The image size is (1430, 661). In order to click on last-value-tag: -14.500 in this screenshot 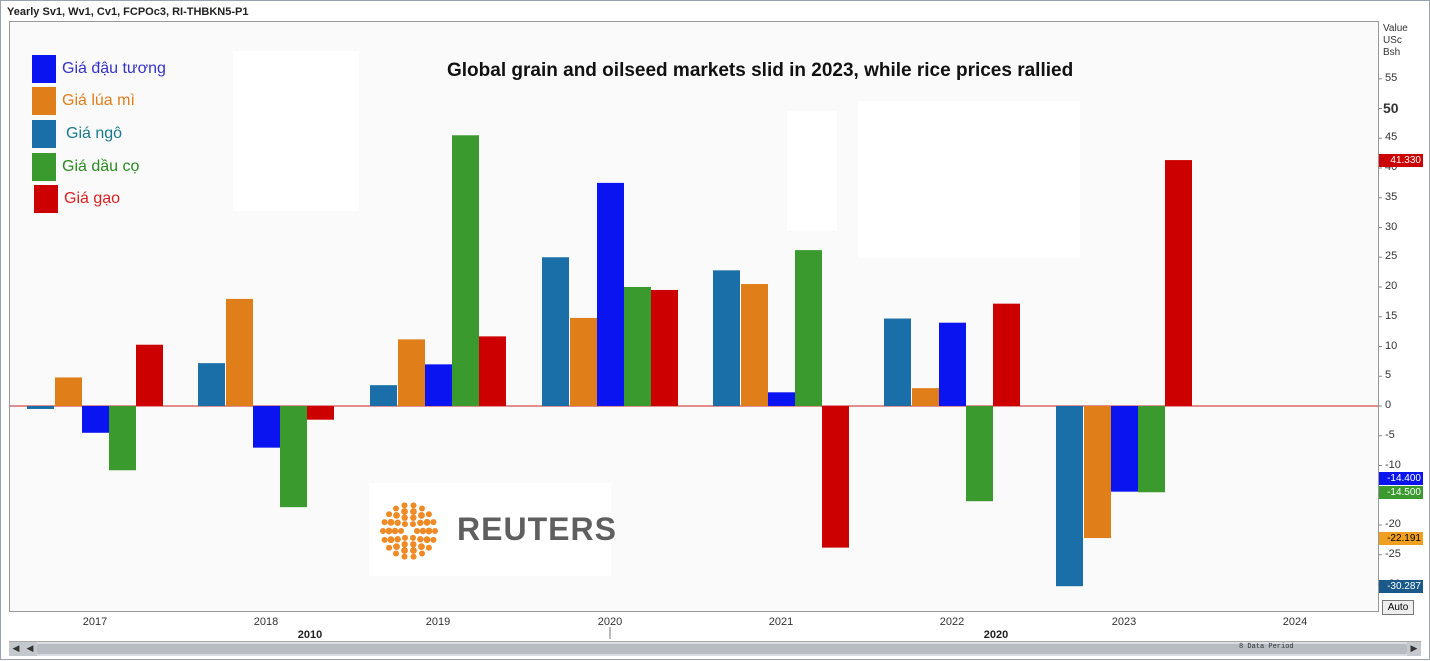, I will do `click(1401, 493)`.